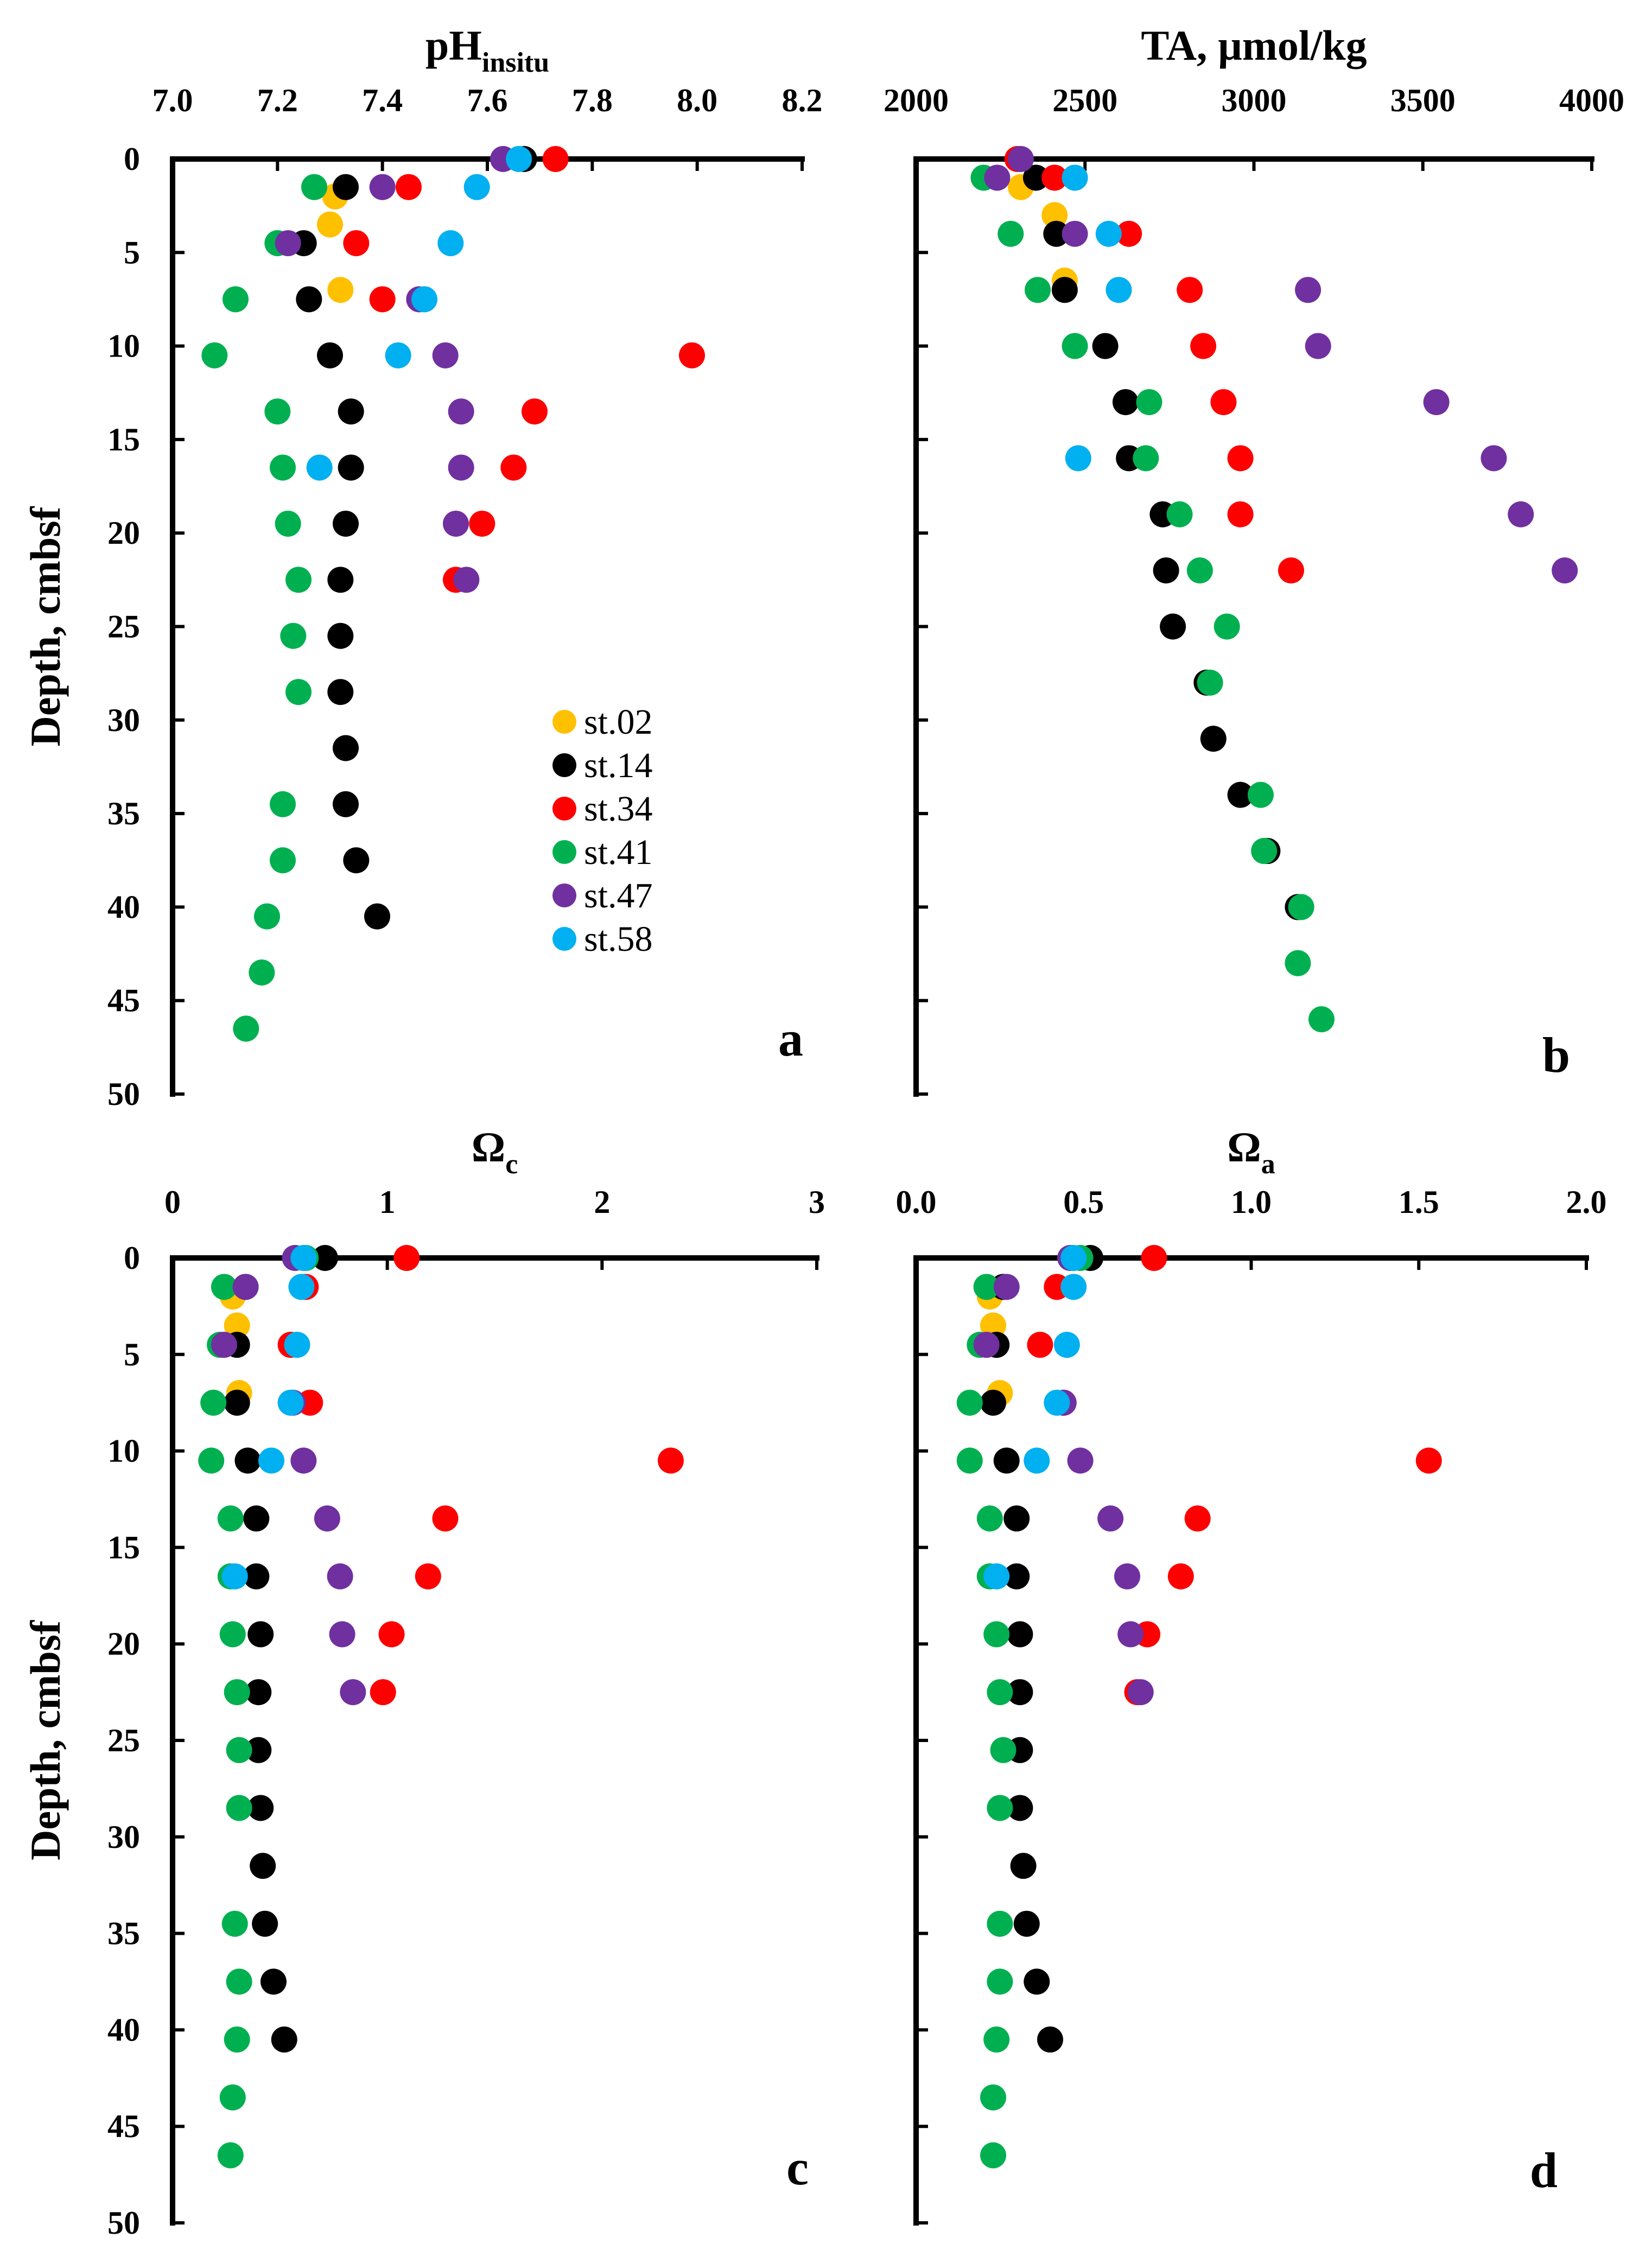  Describe the element at coordinates (123, 1837) in the screenshot. I see `y-tick-label: 30` at that location.